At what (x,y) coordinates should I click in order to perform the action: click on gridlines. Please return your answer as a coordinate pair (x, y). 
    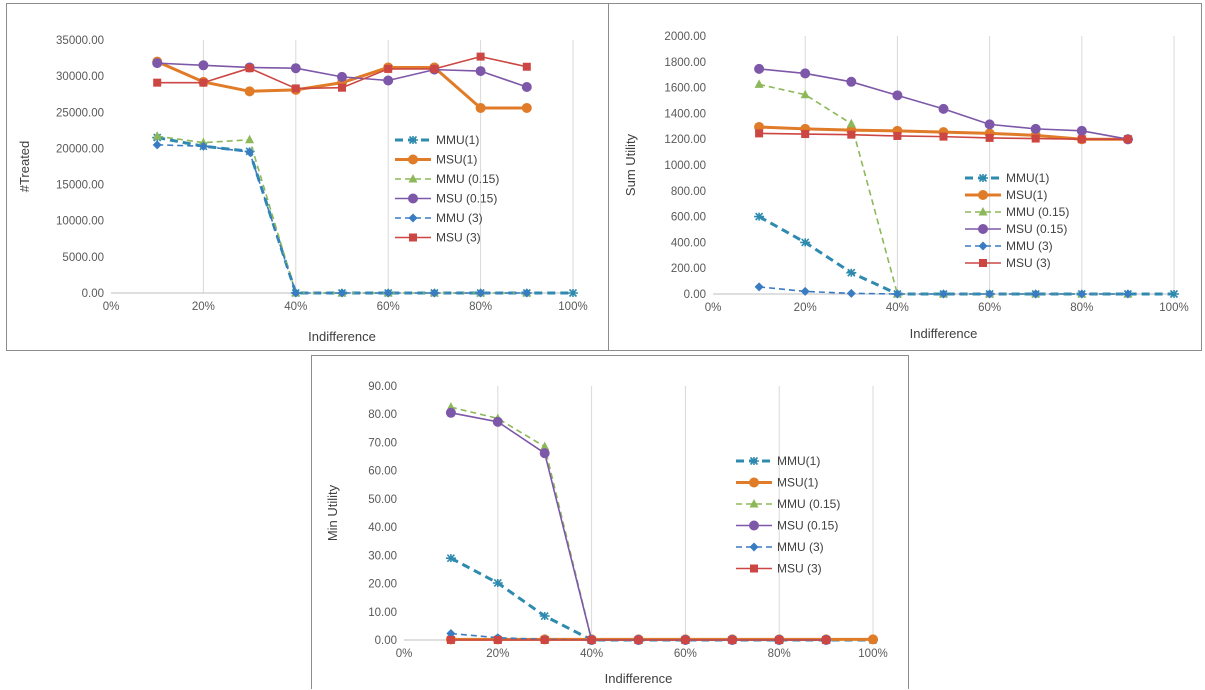
    Looking at the image, I should click on (685, 513).